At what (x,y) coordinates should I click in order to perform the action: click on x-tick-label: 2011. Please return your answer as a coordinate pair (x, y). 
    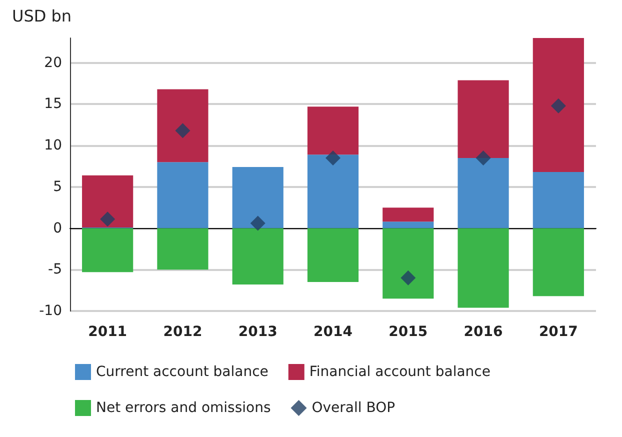
    Looking at the image, I should click on (108, 332).